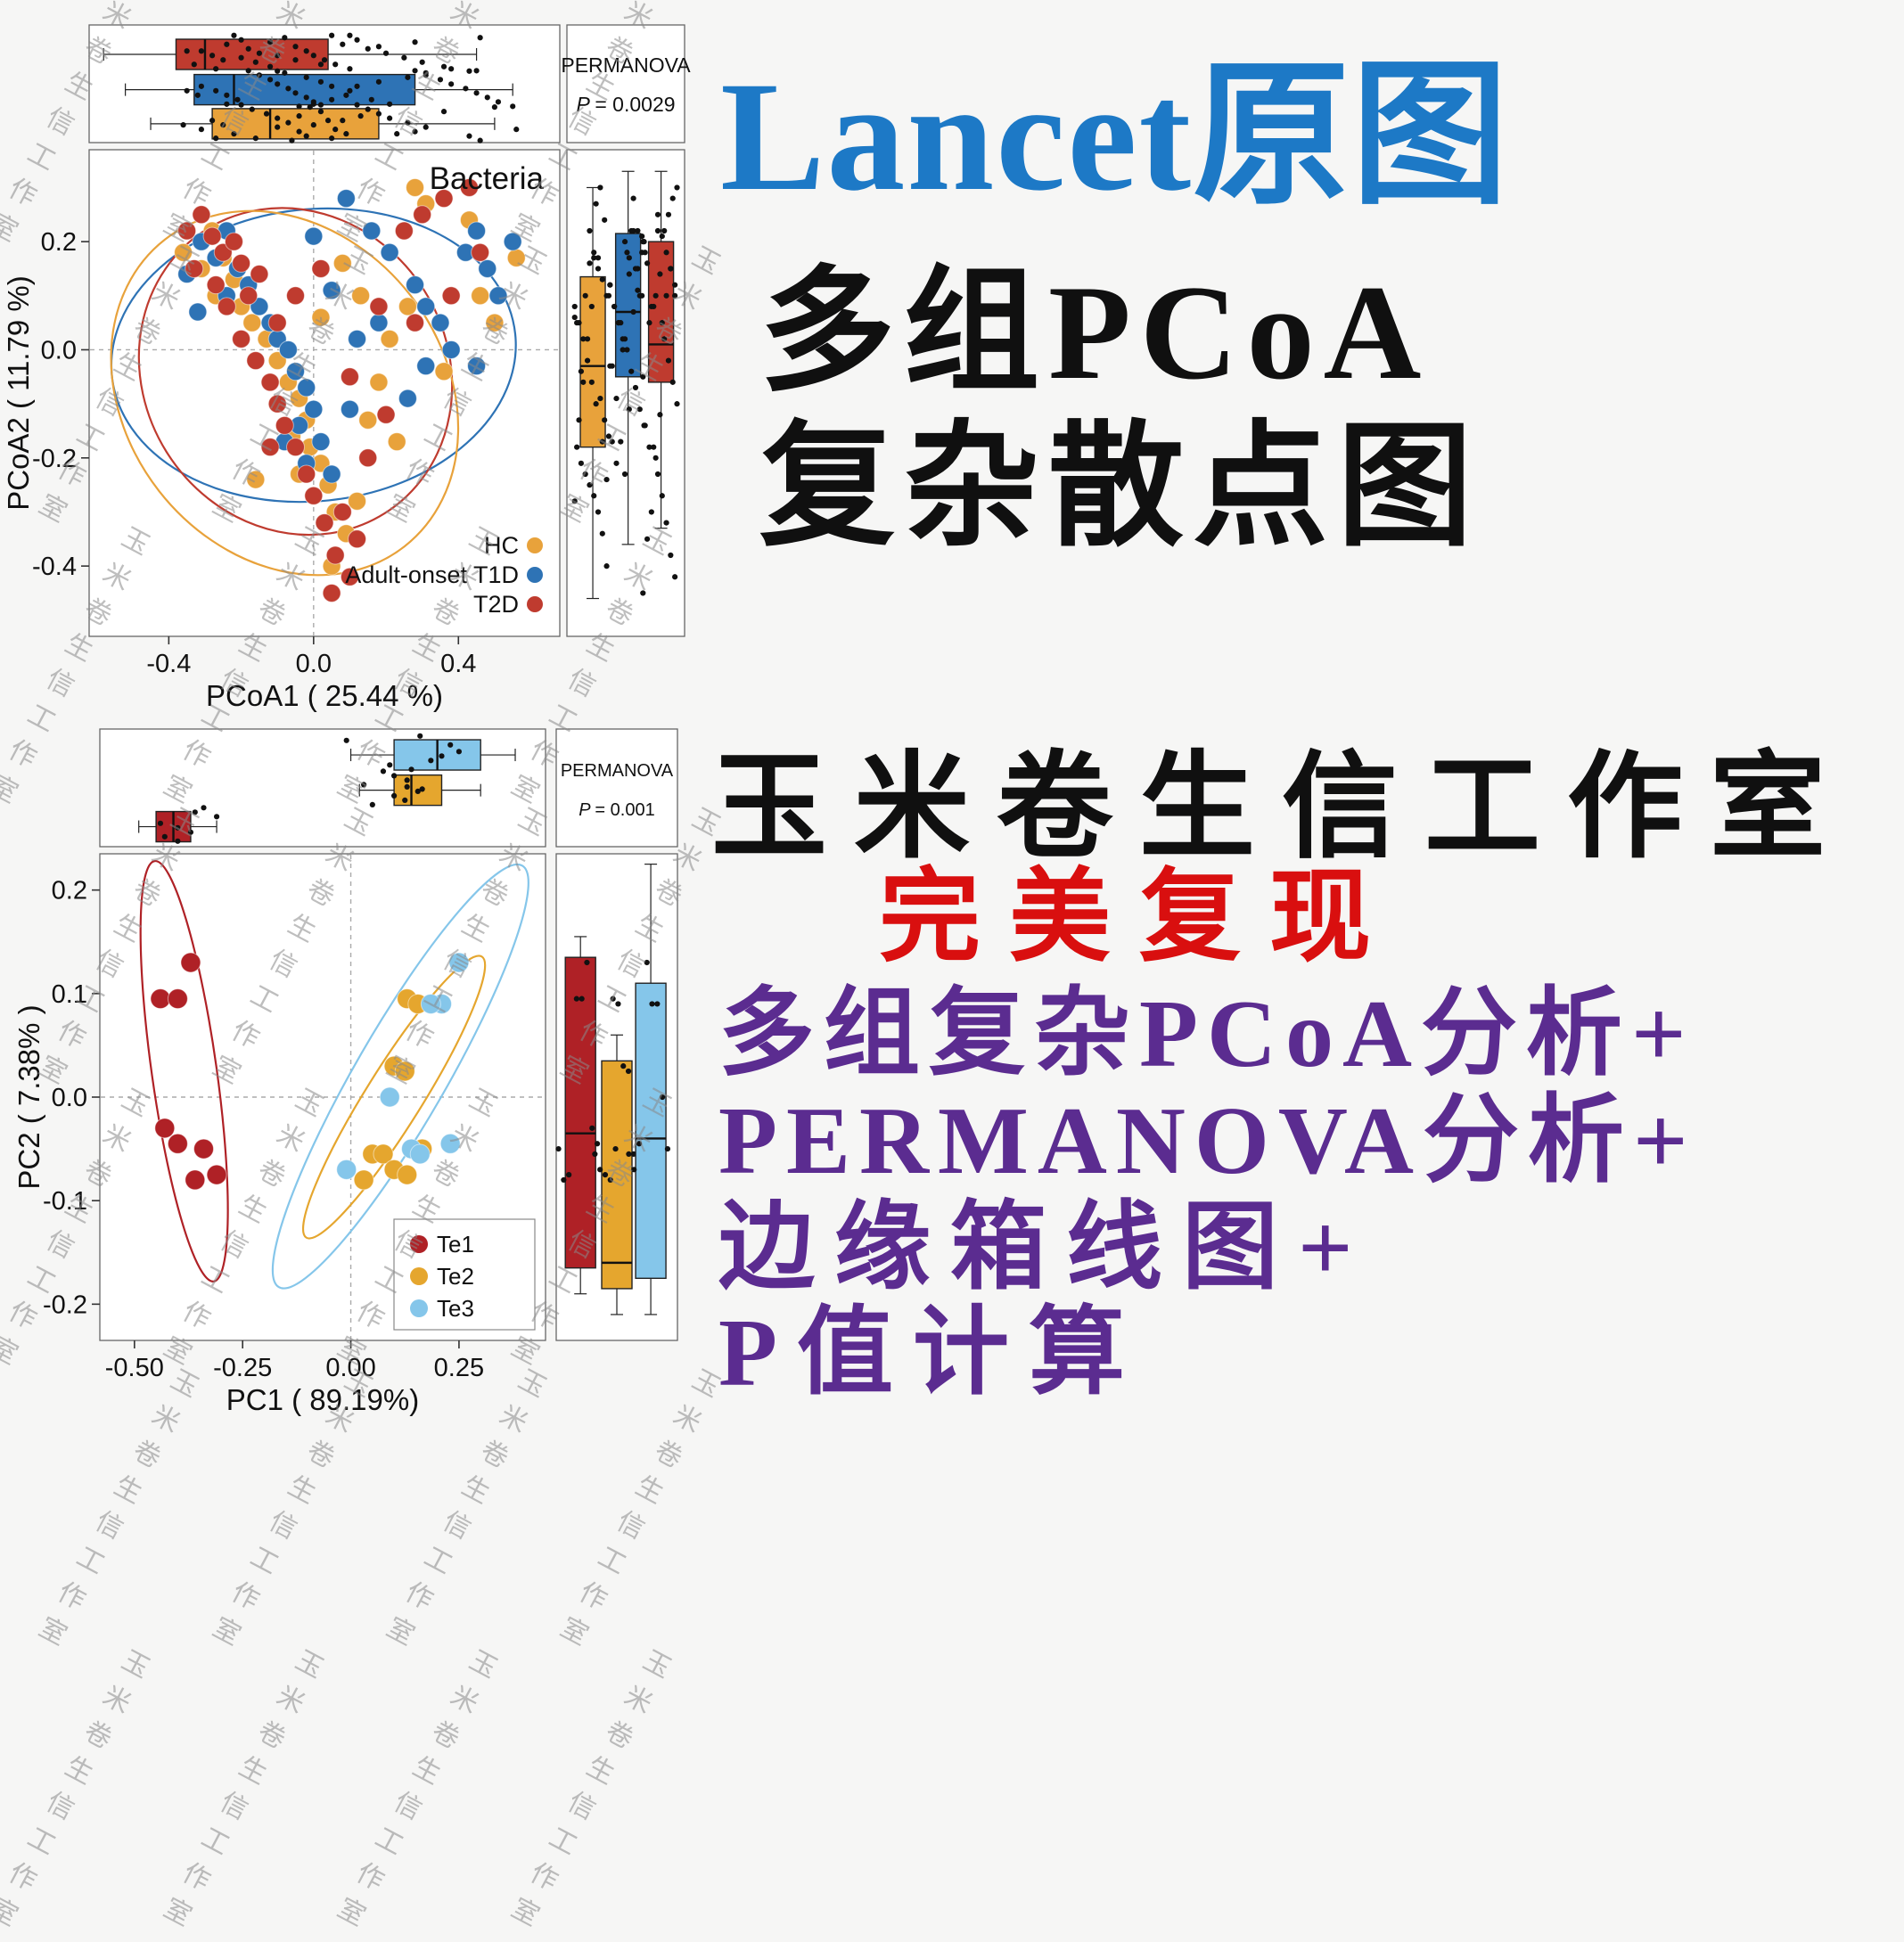  What do you see at coordinates (458, 664) in the screenshot?
I see `svg-text: 0.4` at bounding box center [458, 664].